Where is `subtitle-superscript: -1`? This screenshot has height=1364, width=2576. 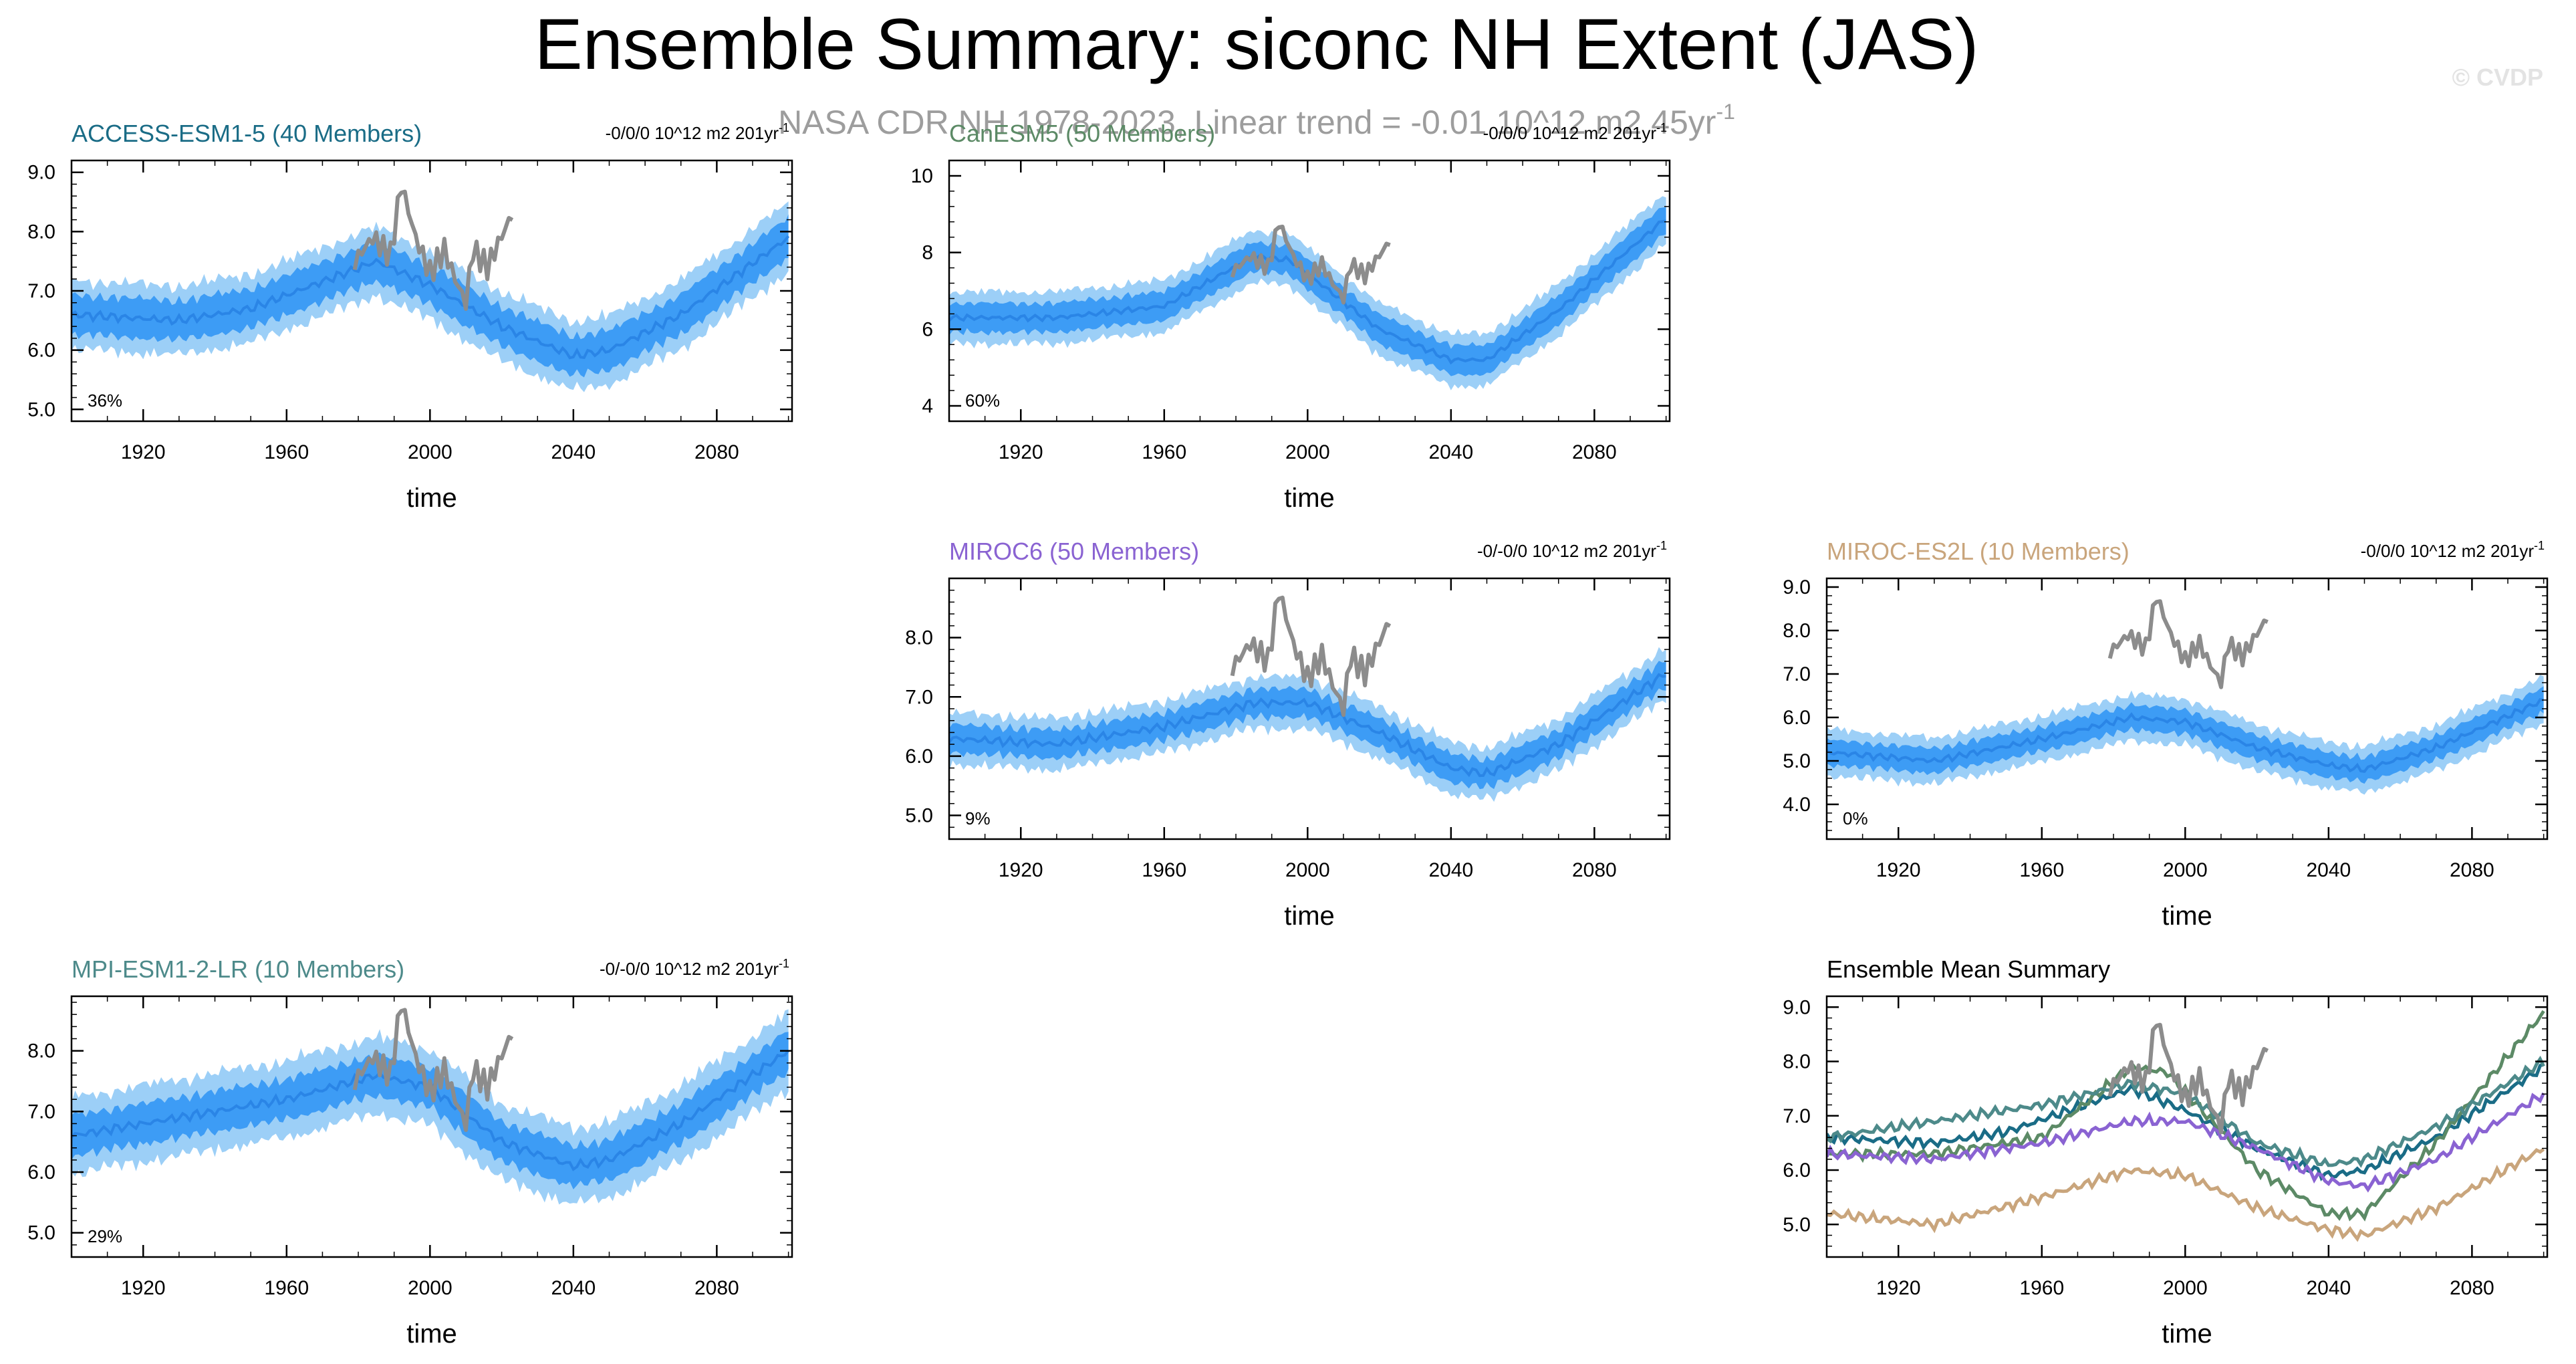
subtitle-superscript: -1 is located at coordinates (1725, 112).